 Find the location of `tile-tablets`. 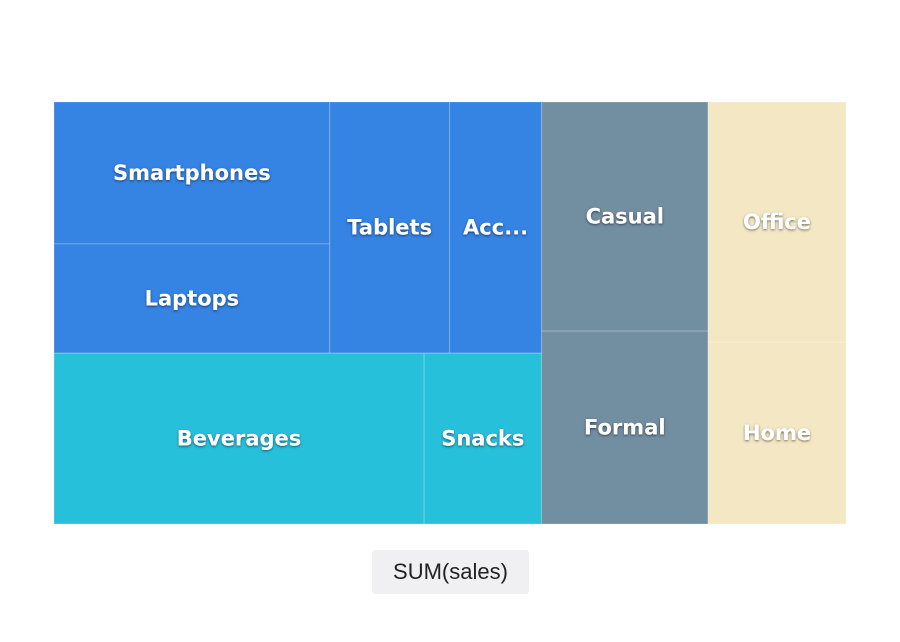

tile-tablets is located at coordinates (390, 227).